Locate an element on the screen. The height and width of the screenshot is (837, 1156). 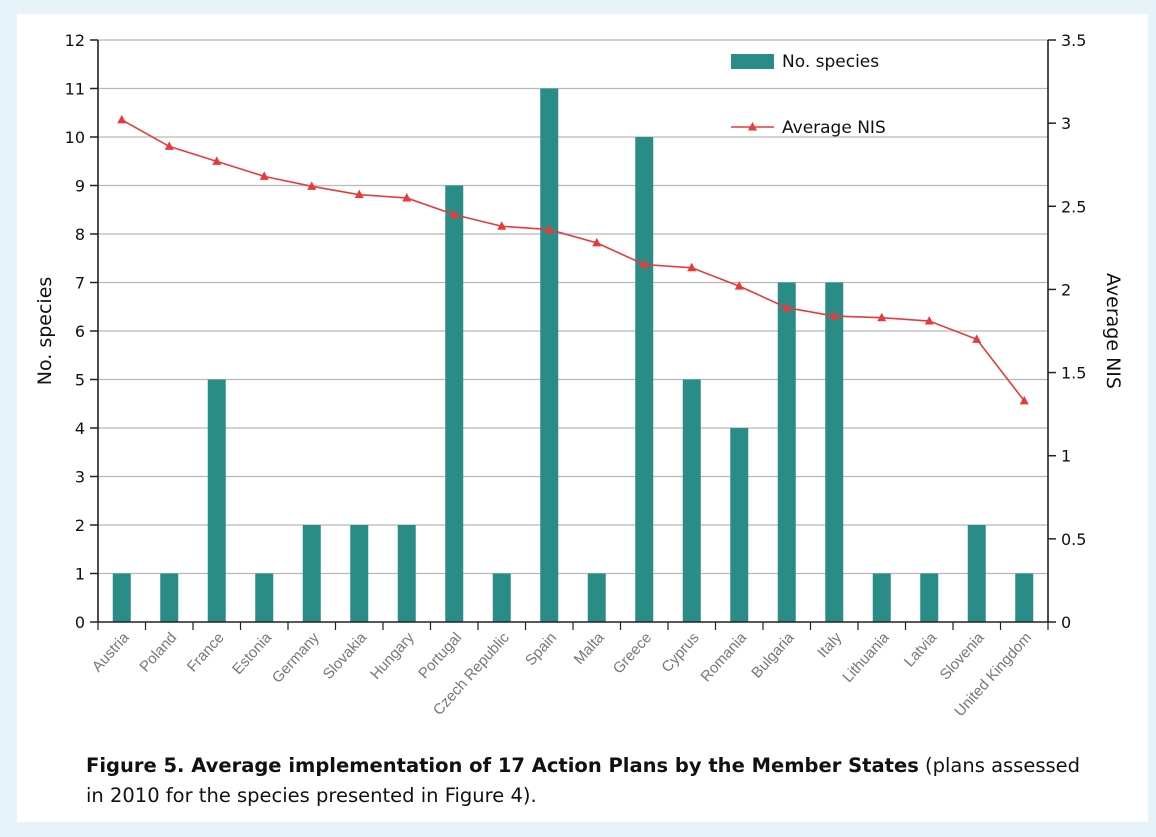
y-tick-label: 9 is located at coordinates (80, 186).